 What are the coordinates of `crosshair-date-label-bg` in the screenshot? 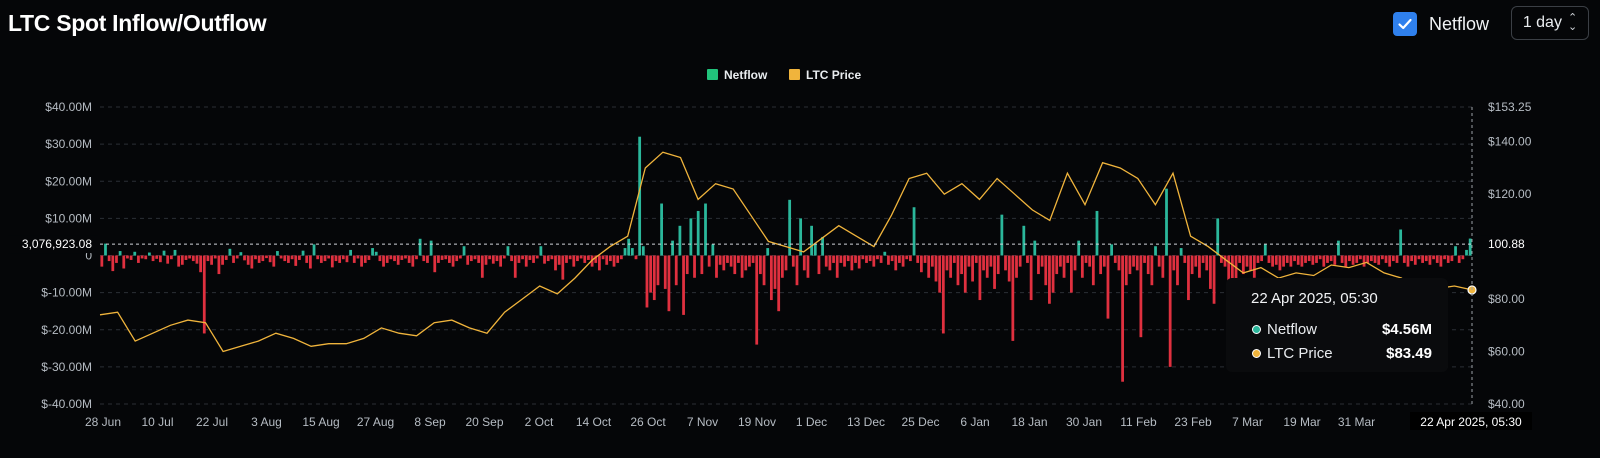 It's located at (1471, 421).